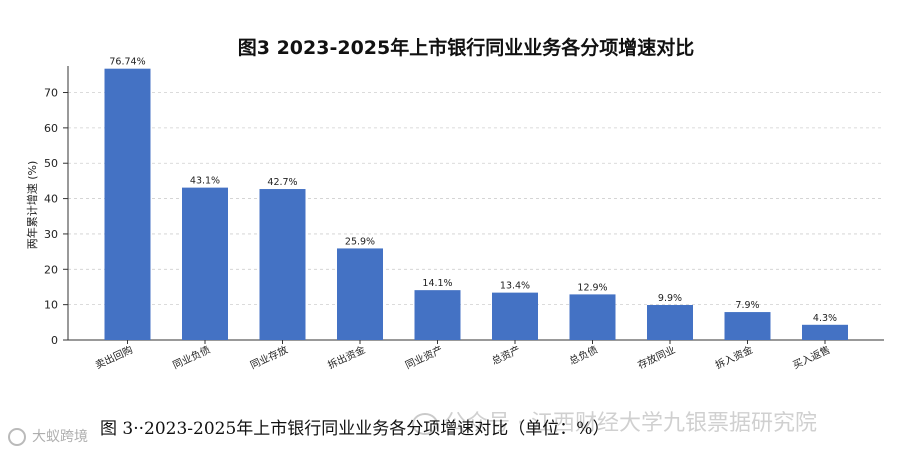 The image size is (900, 456). I want to click on x-tick-label: 存放同业, so click(657, 357).